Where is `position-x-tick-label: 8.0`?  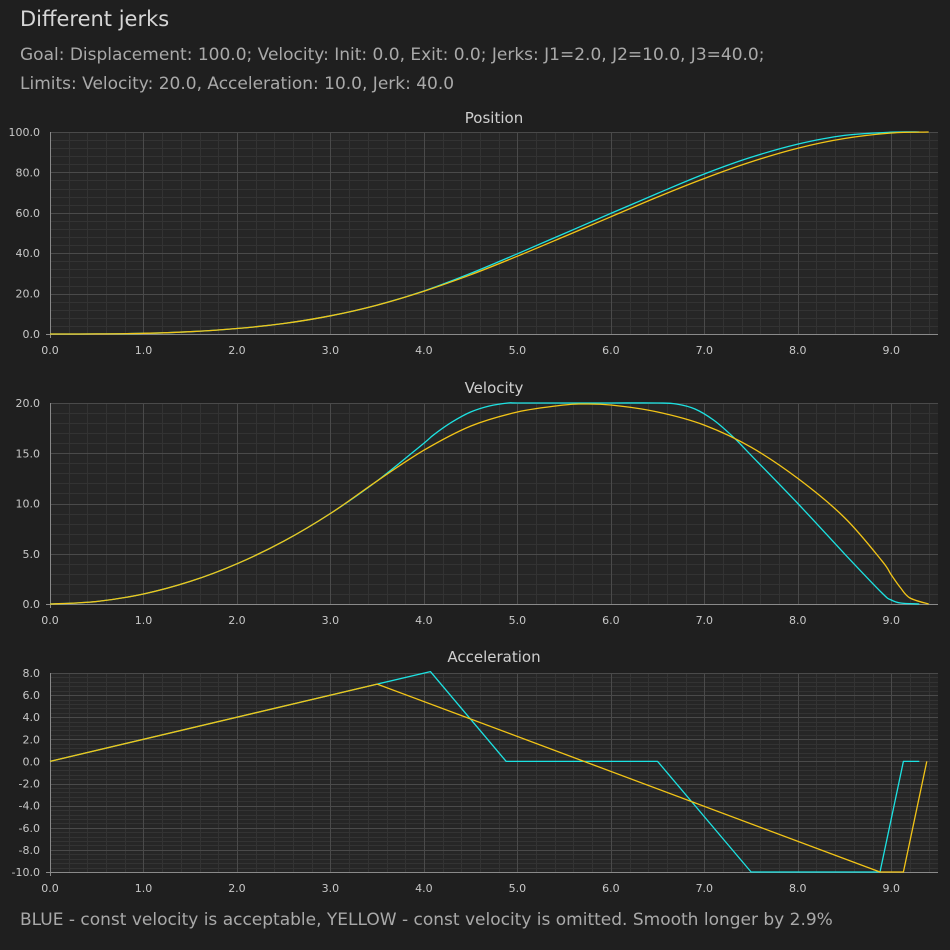 position-x-tick-label: 8.0 is located at coordinates (798, 350).